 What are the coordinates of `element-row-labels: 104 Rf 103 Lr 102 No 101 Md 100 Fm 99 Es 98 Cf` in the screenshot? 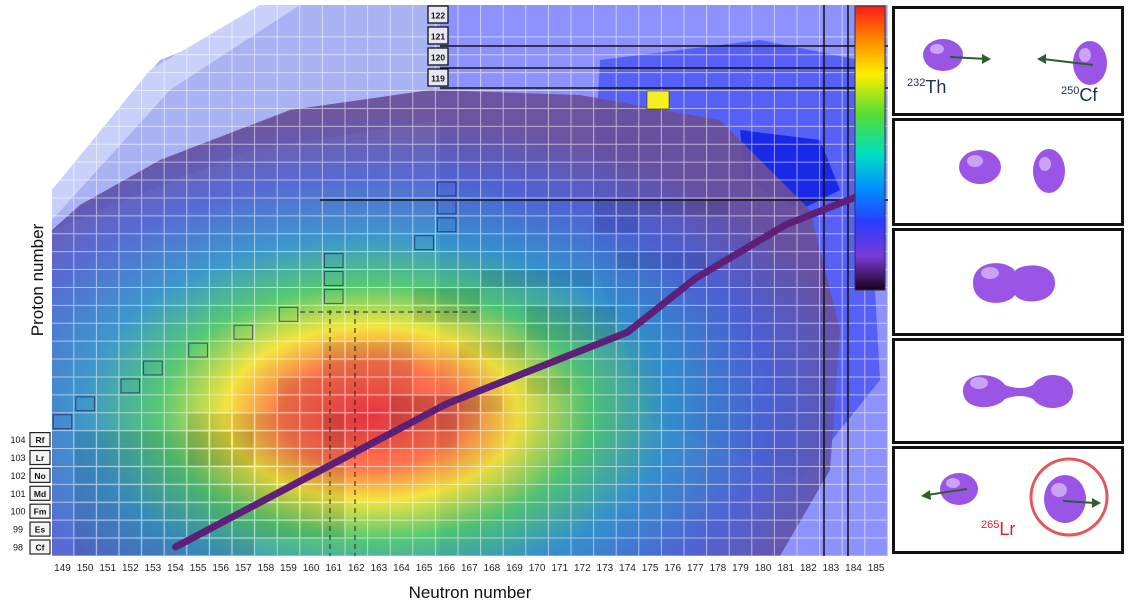 It's located at (30, 493).